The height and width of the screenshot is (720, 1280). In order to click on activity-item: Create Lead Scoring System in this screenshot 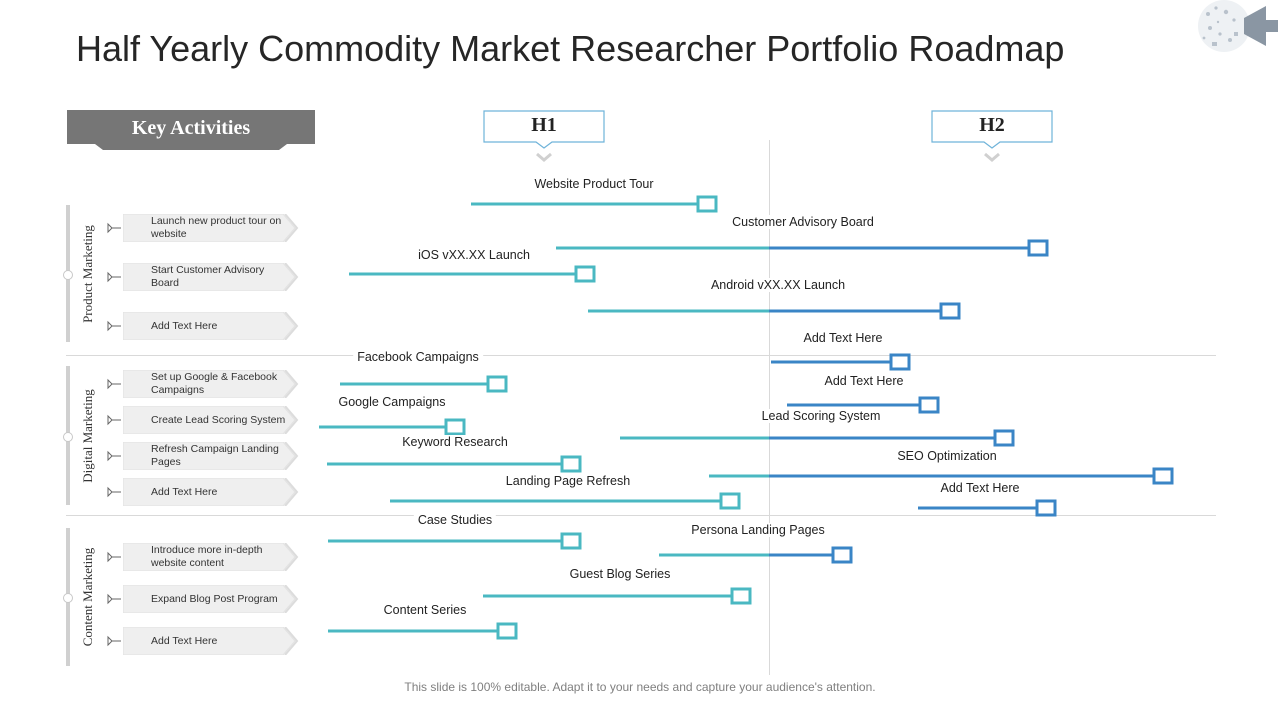, I will do `click(203, 420)`.